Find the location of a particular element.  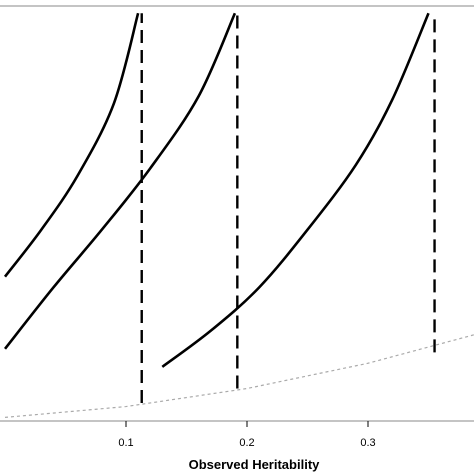

ticks-layer: 0.10.20.30 is located at coordinates (247, 435).